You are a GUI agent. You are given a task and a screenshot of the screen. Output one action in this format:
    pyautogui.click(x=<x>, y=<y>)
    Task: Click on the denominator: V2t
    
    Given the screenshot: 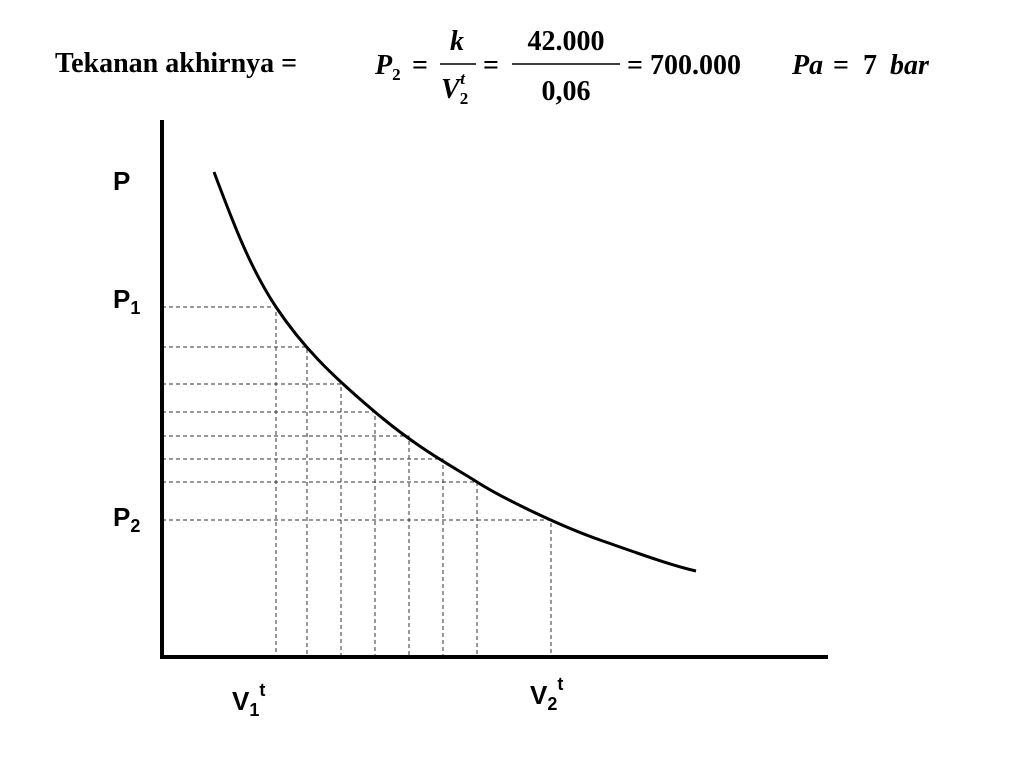 What is the action you would take?
    pyautogui.click(x=454, y=88)
    